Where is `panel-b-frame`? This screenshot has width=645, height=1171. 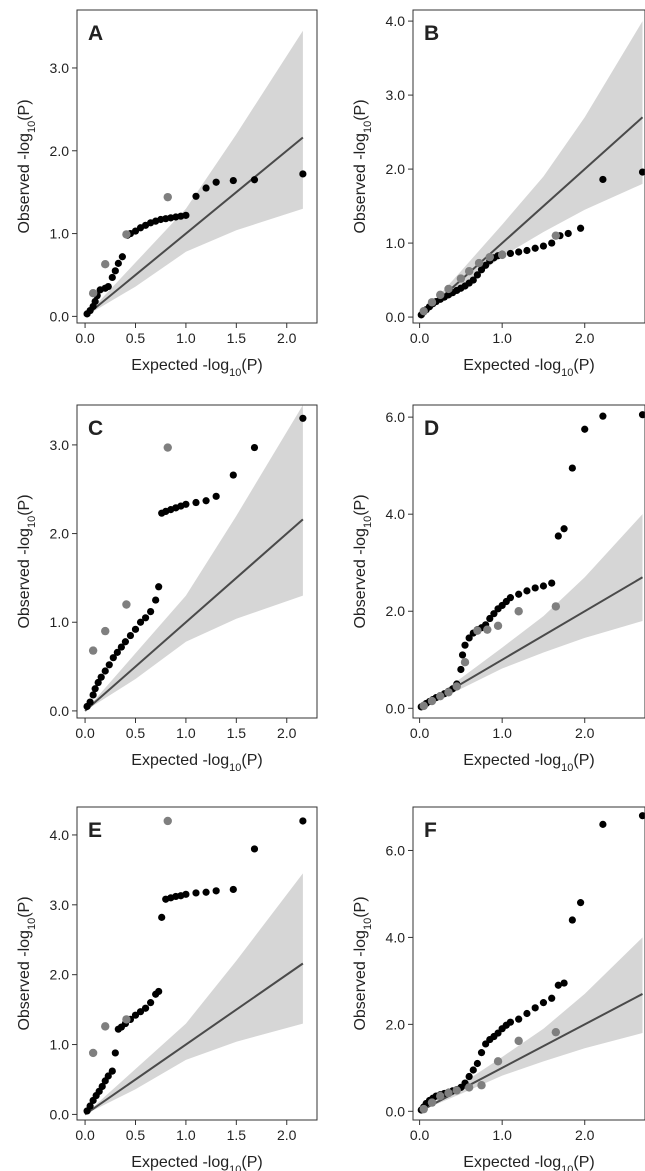 panel-b-frame is located at coordinates (528, 166).